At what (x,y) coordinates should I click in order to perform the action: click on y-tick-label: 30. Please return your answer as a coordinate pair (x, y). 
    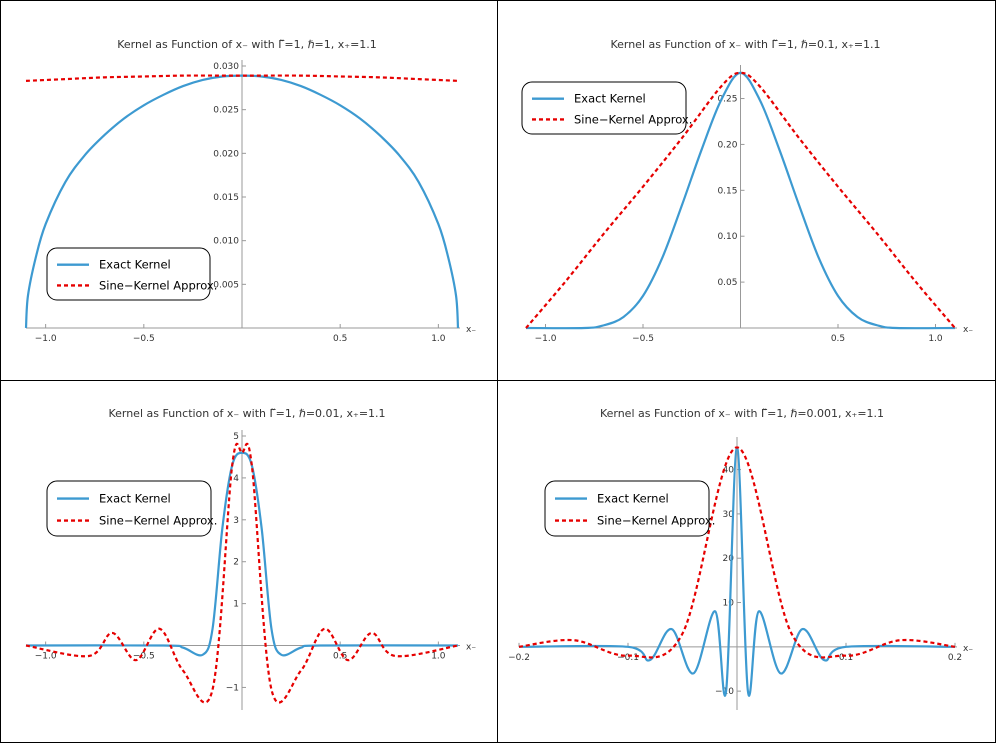
    Looking at the image, I should click on (729, 515).